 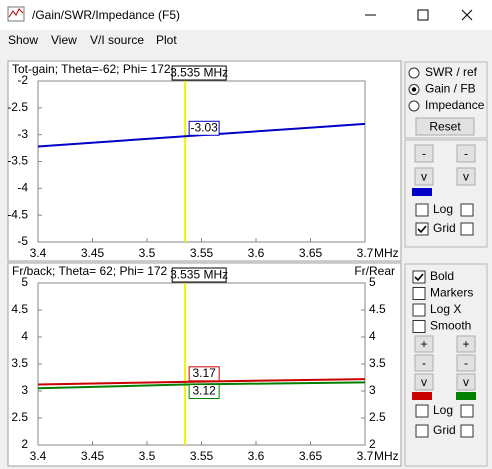 What do you see at coordinates (442, 276) in the screenshot?
I see `checkbox-label: Bold` at bounding box center [442, 276].